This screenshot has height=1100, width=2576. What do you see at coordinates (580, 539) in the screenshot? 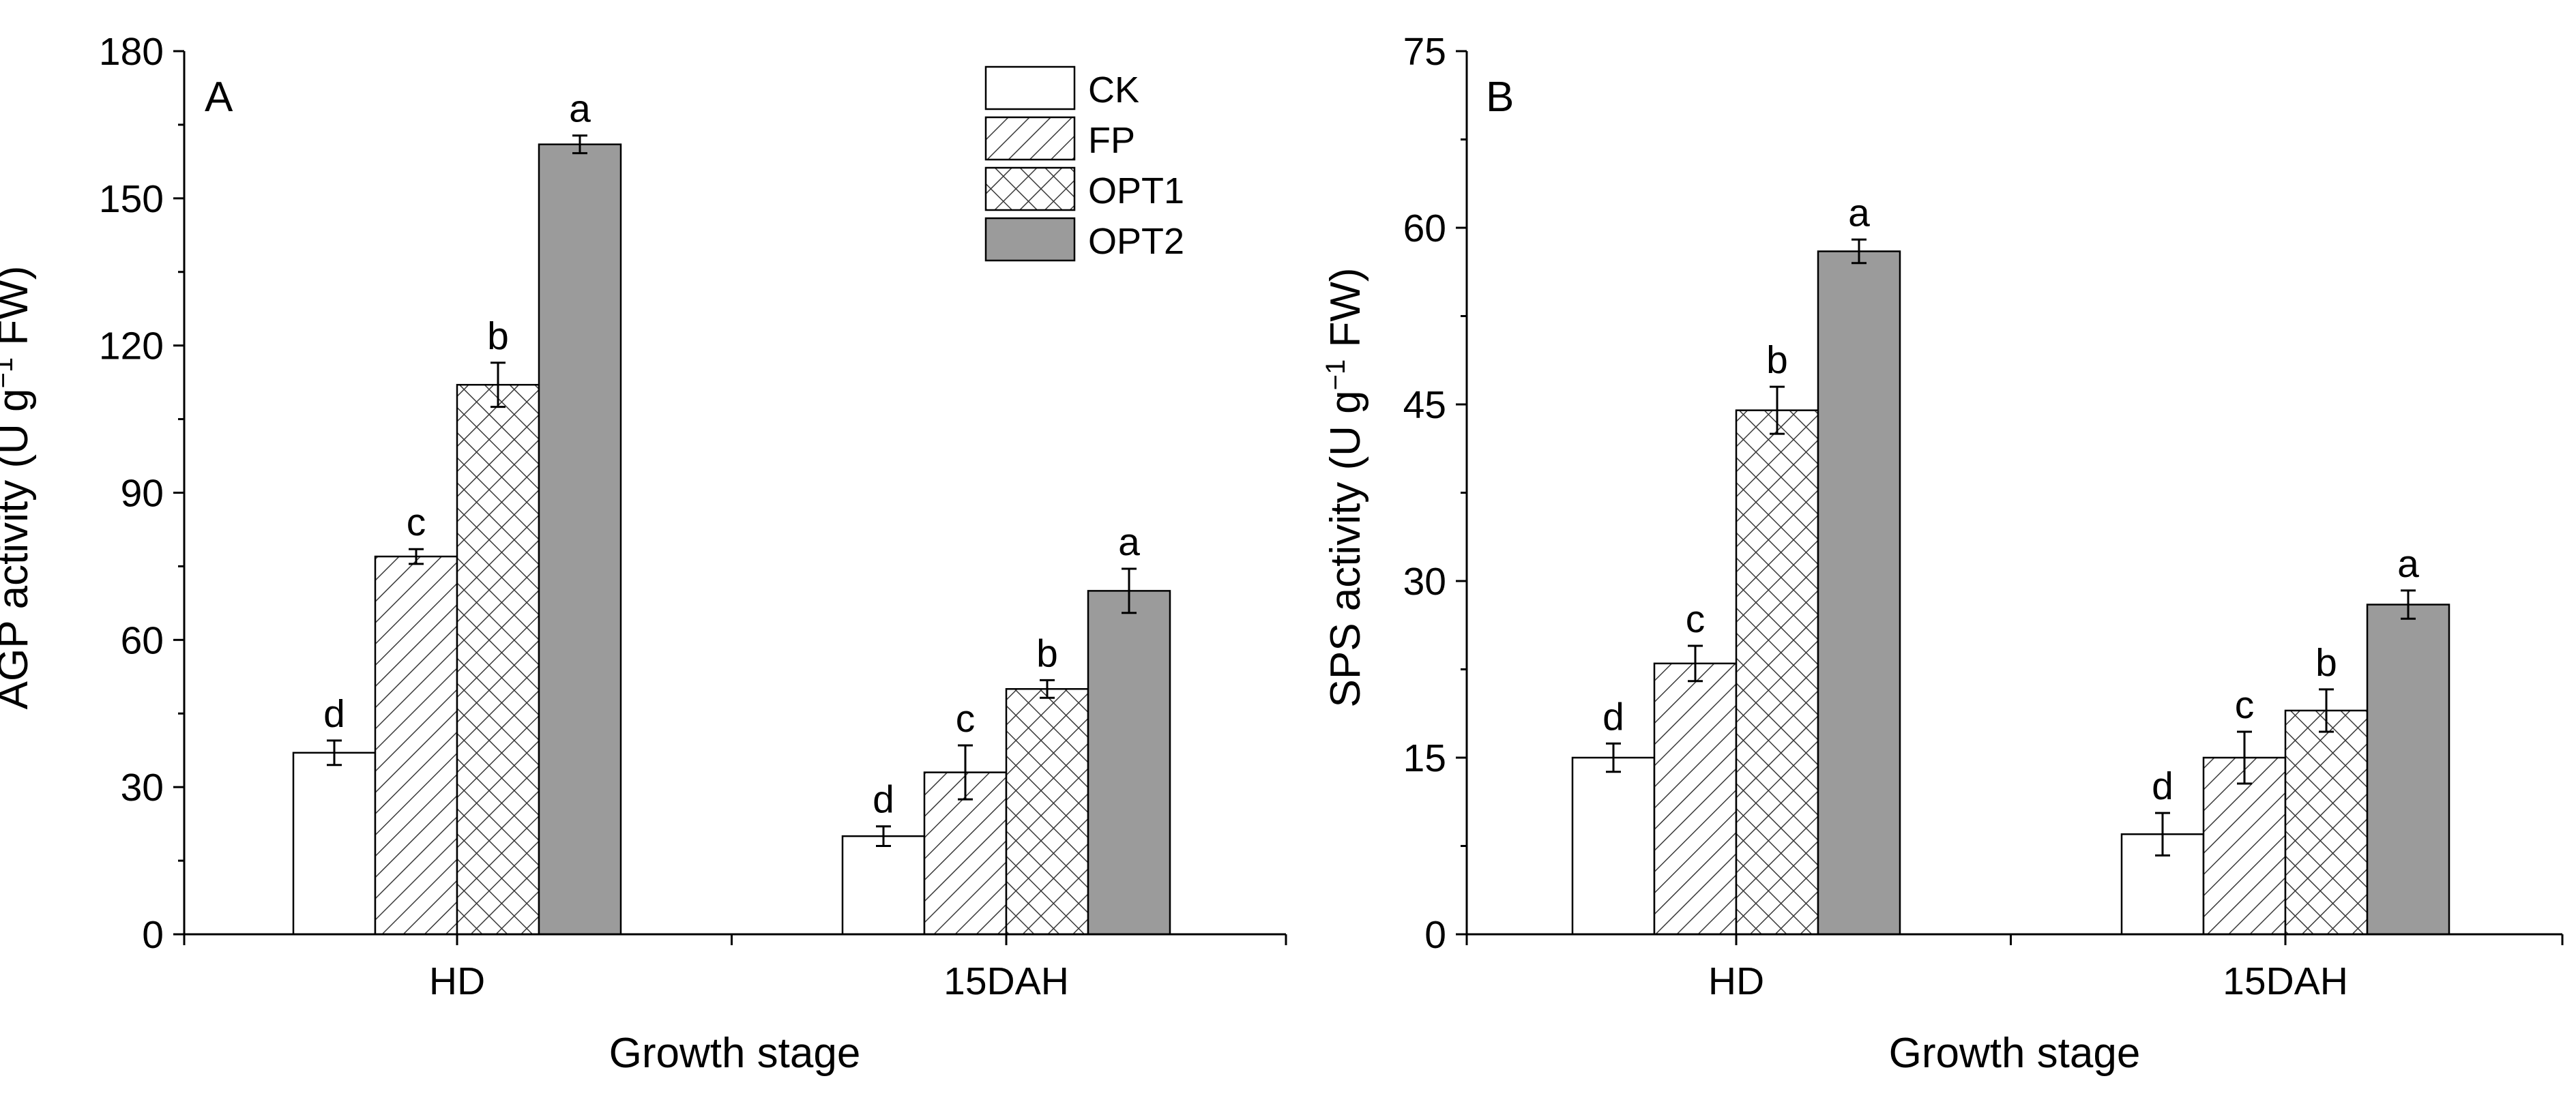
I see `bar-a-HD-opt2` at bounding box center [580, 539].